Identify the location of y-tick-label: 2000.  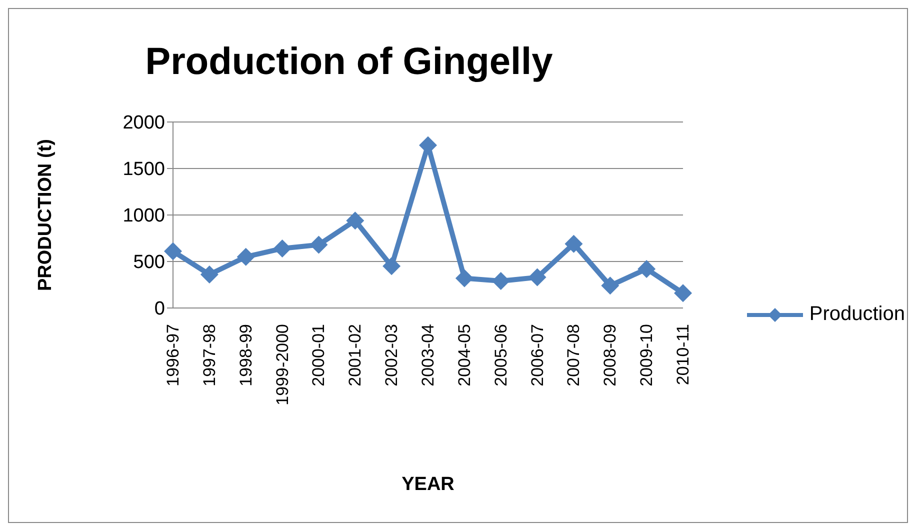
(143, 123).